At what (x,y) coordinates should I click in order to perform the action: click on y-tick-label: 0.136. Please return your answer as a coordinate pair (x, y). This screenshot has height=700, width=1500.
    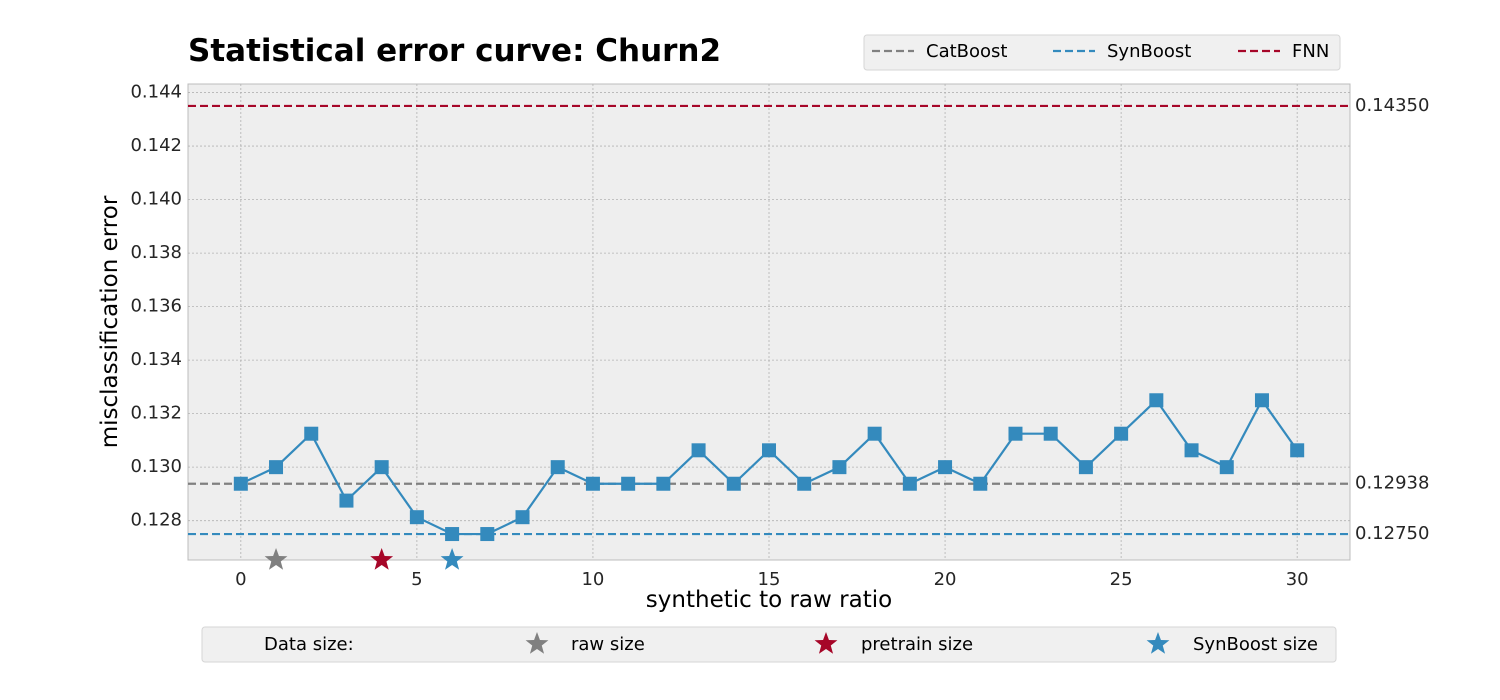
    Looking at the image, I should click on (156, 306).